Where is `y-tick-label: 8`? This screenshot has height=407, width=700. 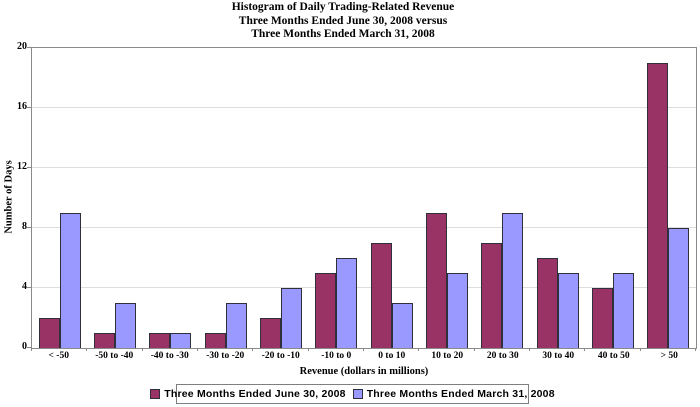 y-tick-label: 8 is located at coordinates (24, 226).